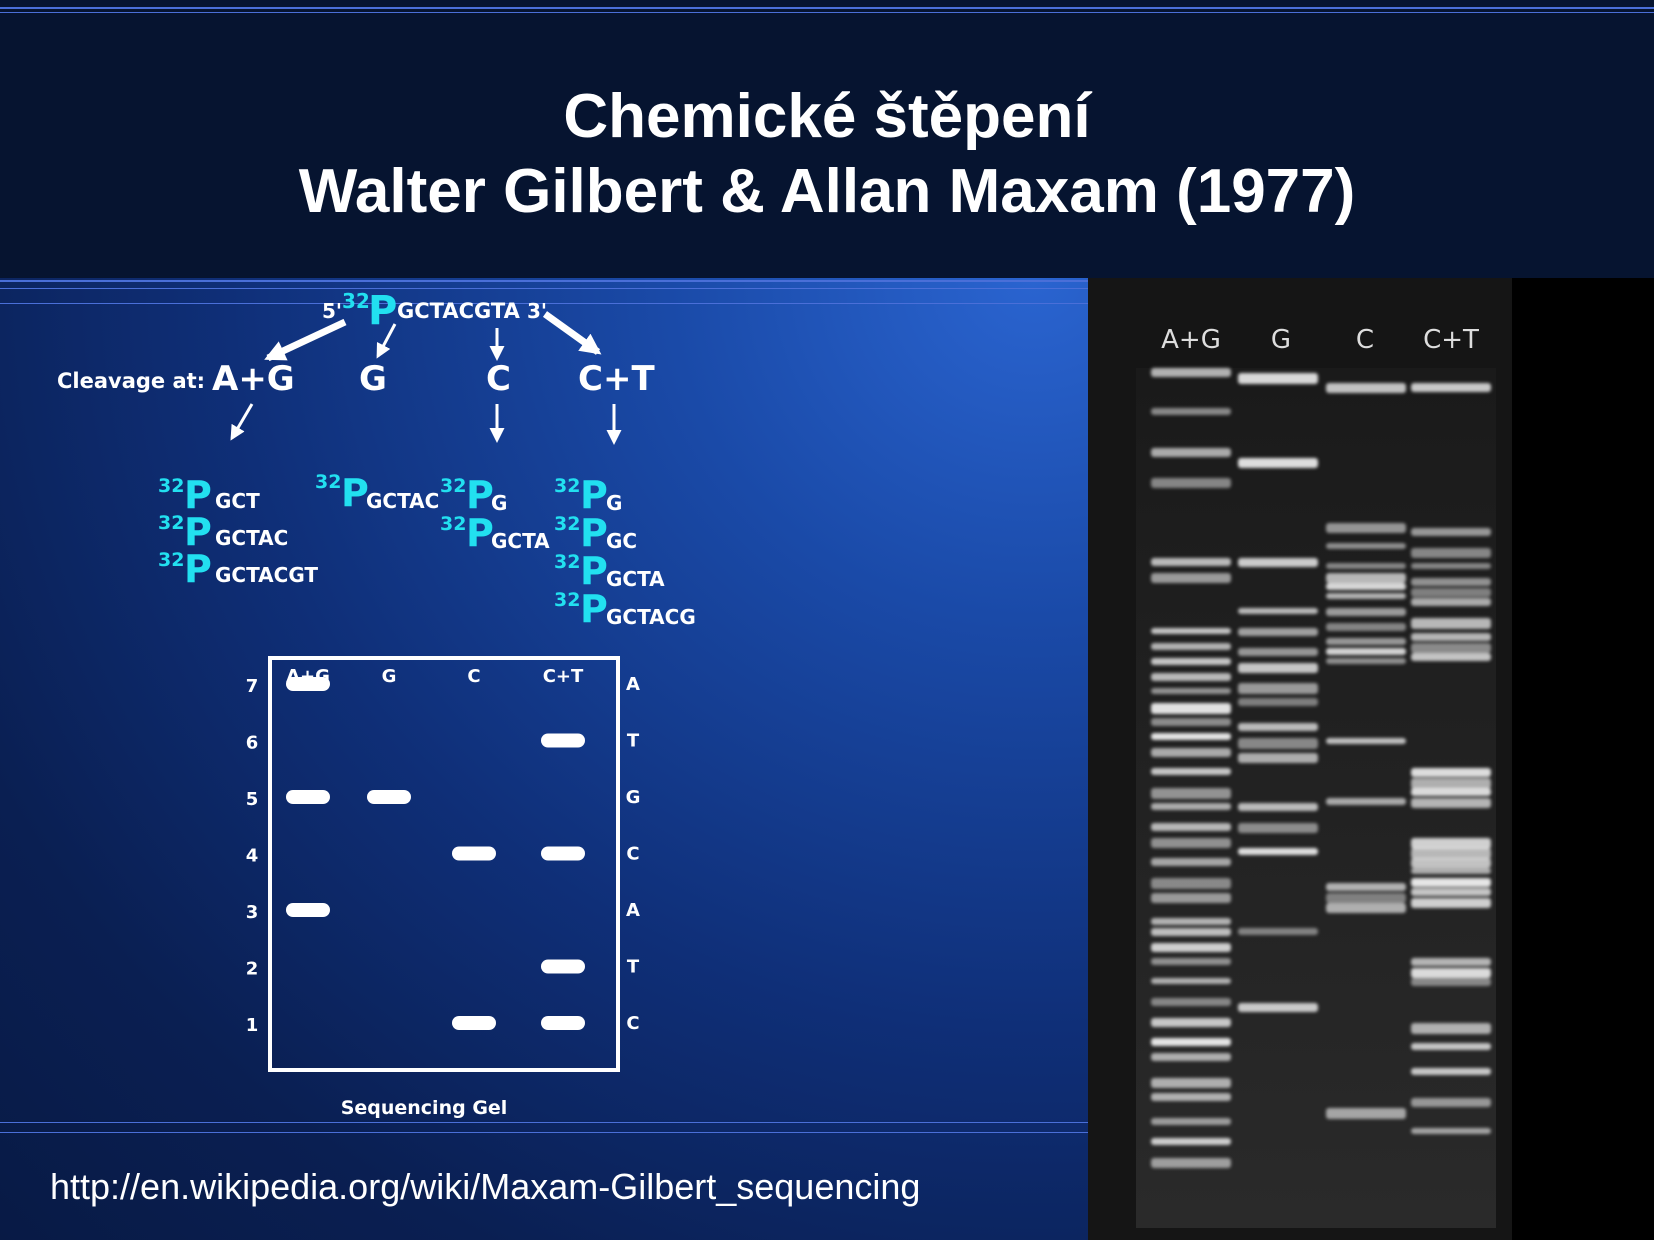  What do you see at coordinates (588, 495) in the screenshot?
I see `fragment-ct-1: 32 P G` at bounding box center [588, 495].